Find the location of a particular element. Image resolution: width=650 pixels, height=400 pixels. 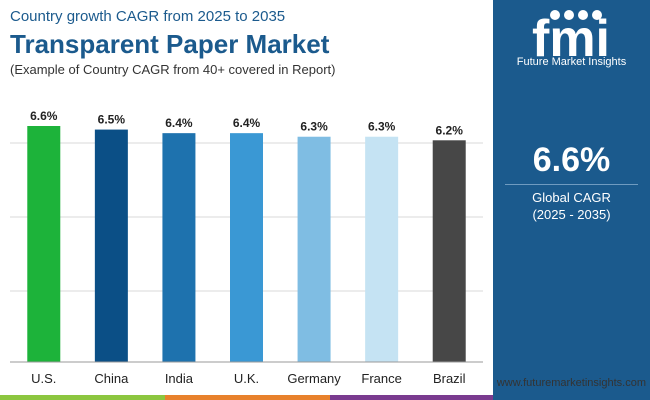

sidebar-divider is located at coordinates (571, 184).